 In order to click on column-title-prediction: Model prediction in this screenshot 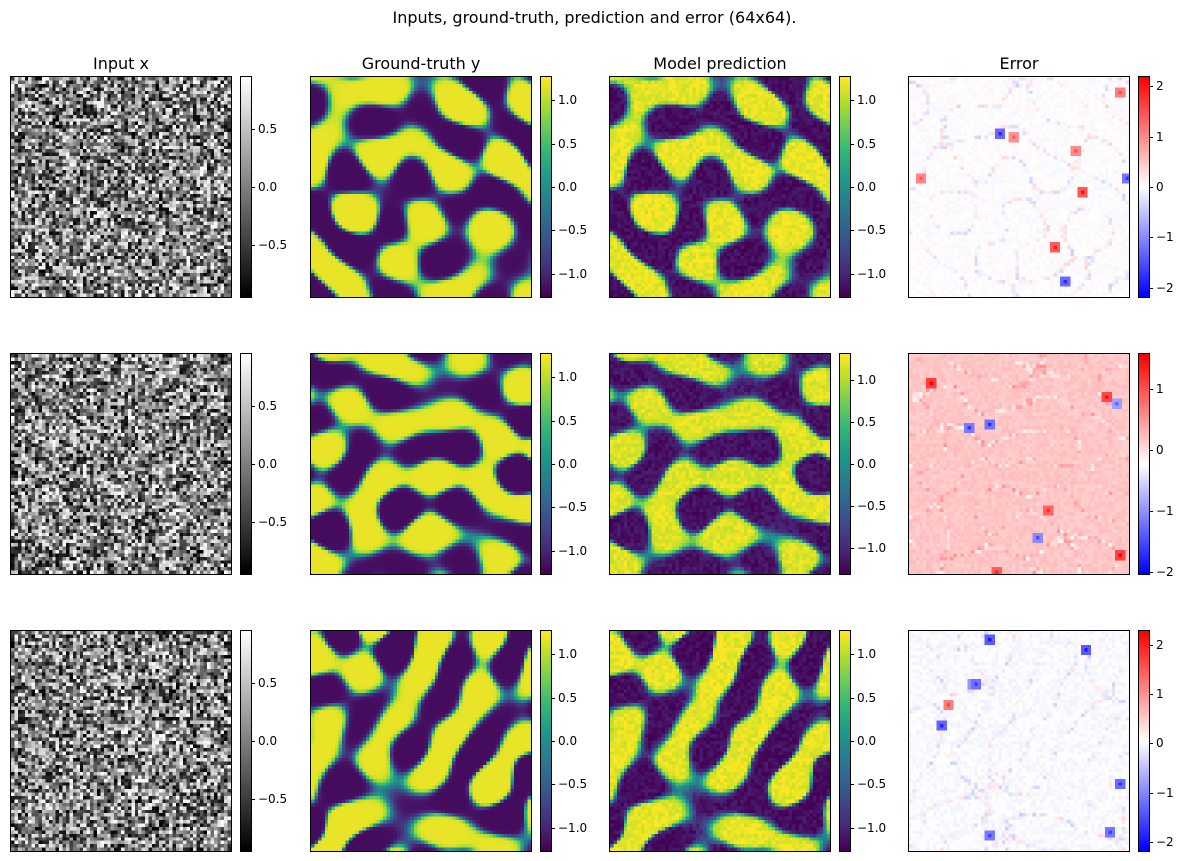, I will do `click(720, 63)`.